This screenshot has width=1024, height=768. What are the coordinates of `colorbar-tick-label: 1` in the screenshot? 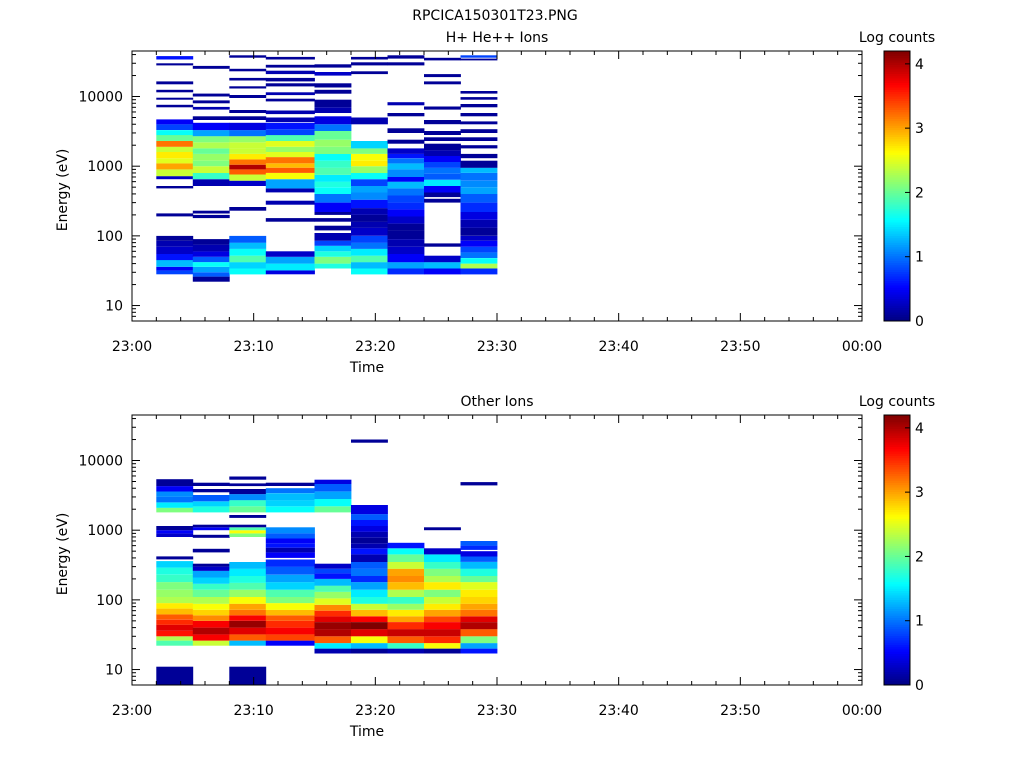 It's located at (919, 622).